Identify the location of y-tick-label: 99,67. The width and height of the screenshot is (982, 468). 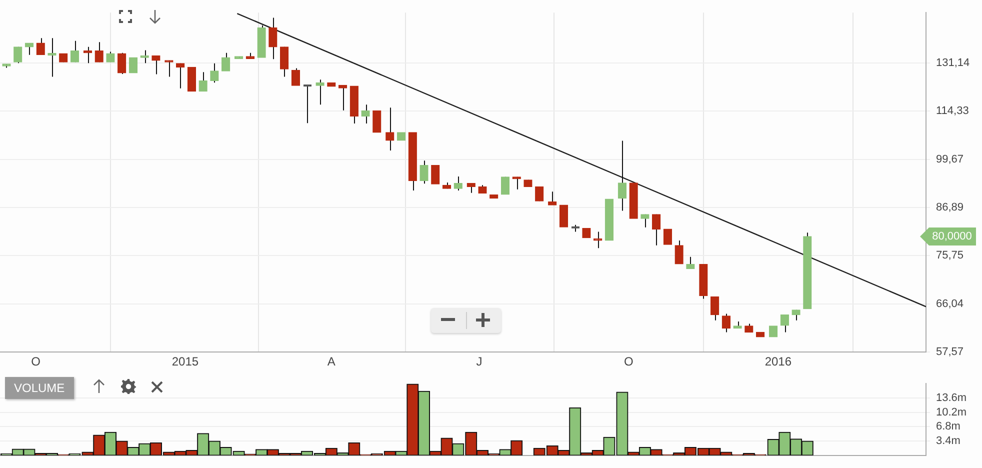
(950, 159).